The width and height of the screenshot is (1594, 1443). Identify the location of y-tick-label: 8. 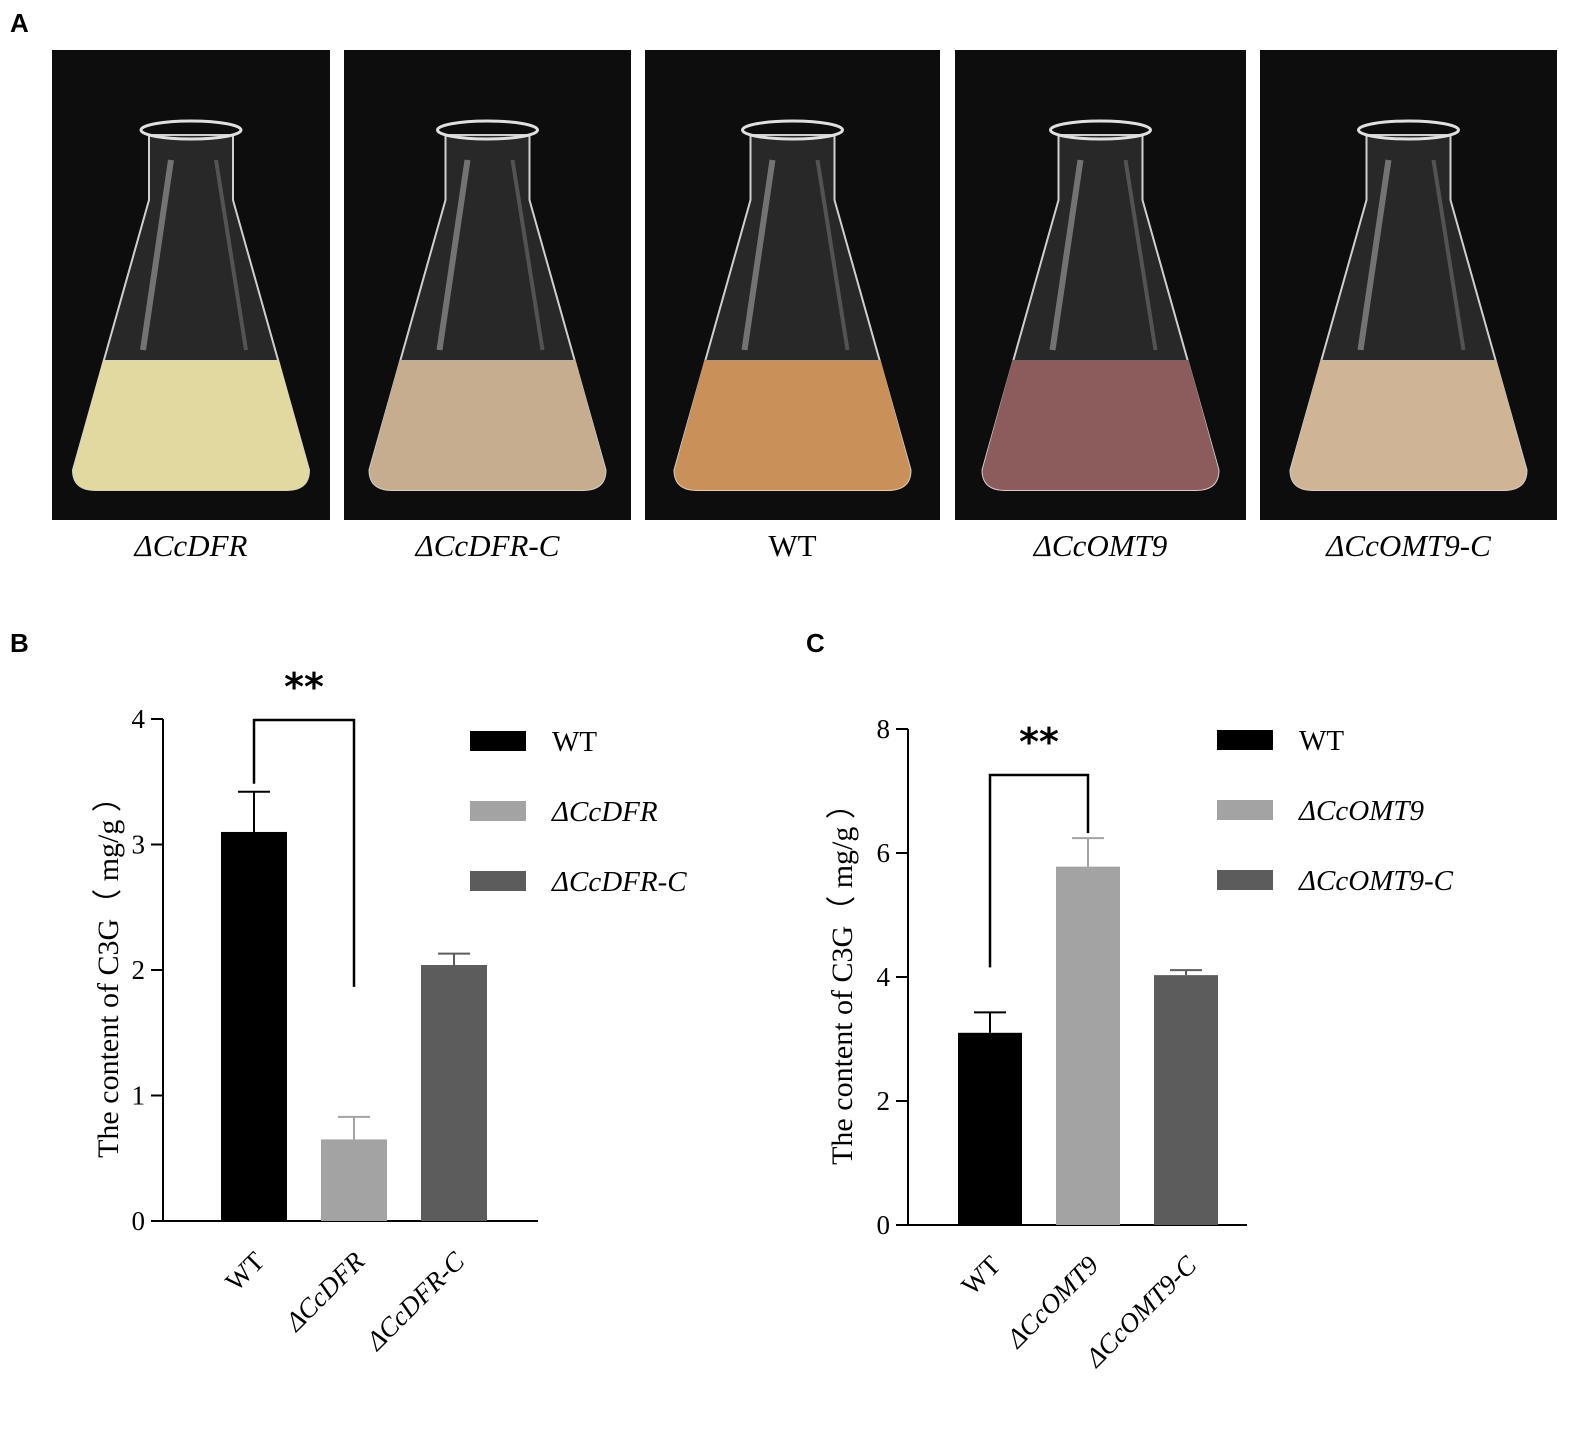
(884, 729).